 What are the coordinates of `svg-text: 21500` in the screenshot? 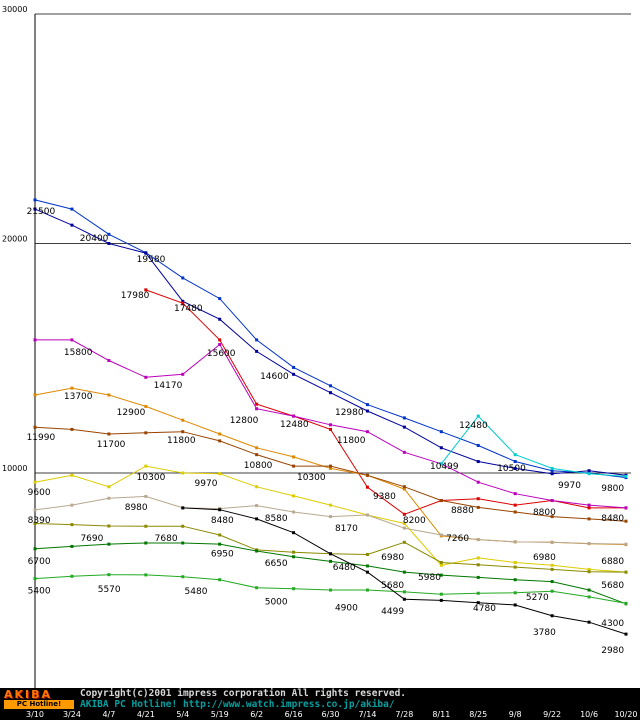 It's located at (41, 212).